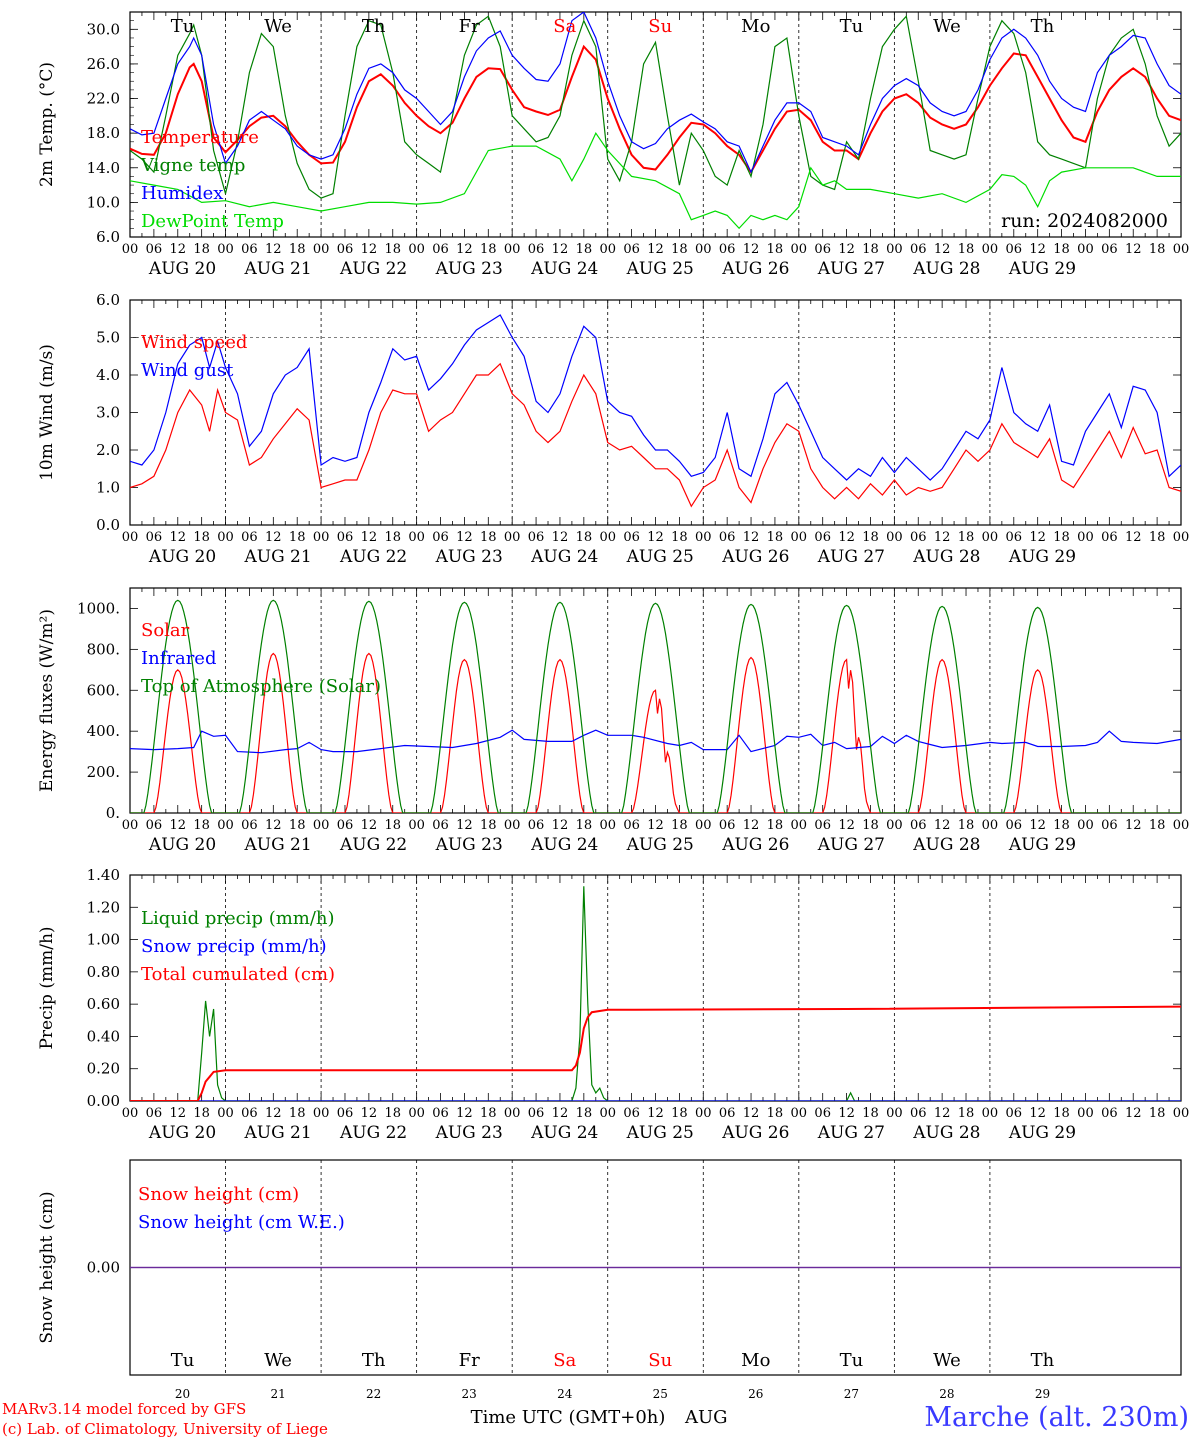 The width and height of the screenshot is (1194, 1440). Describe the element at coordinates (277, 845) in the screenshot. I see `date-label: AUG 21` at that location.